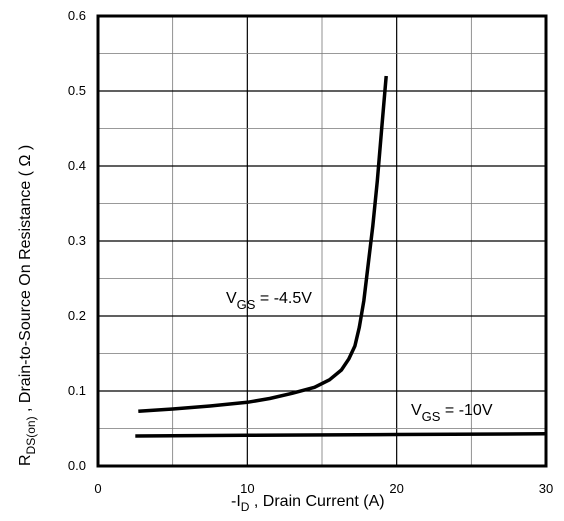  Describe the element at coordinates (77, 315) in the screenshot. I see `y-tick-label: 0.2` at that location.